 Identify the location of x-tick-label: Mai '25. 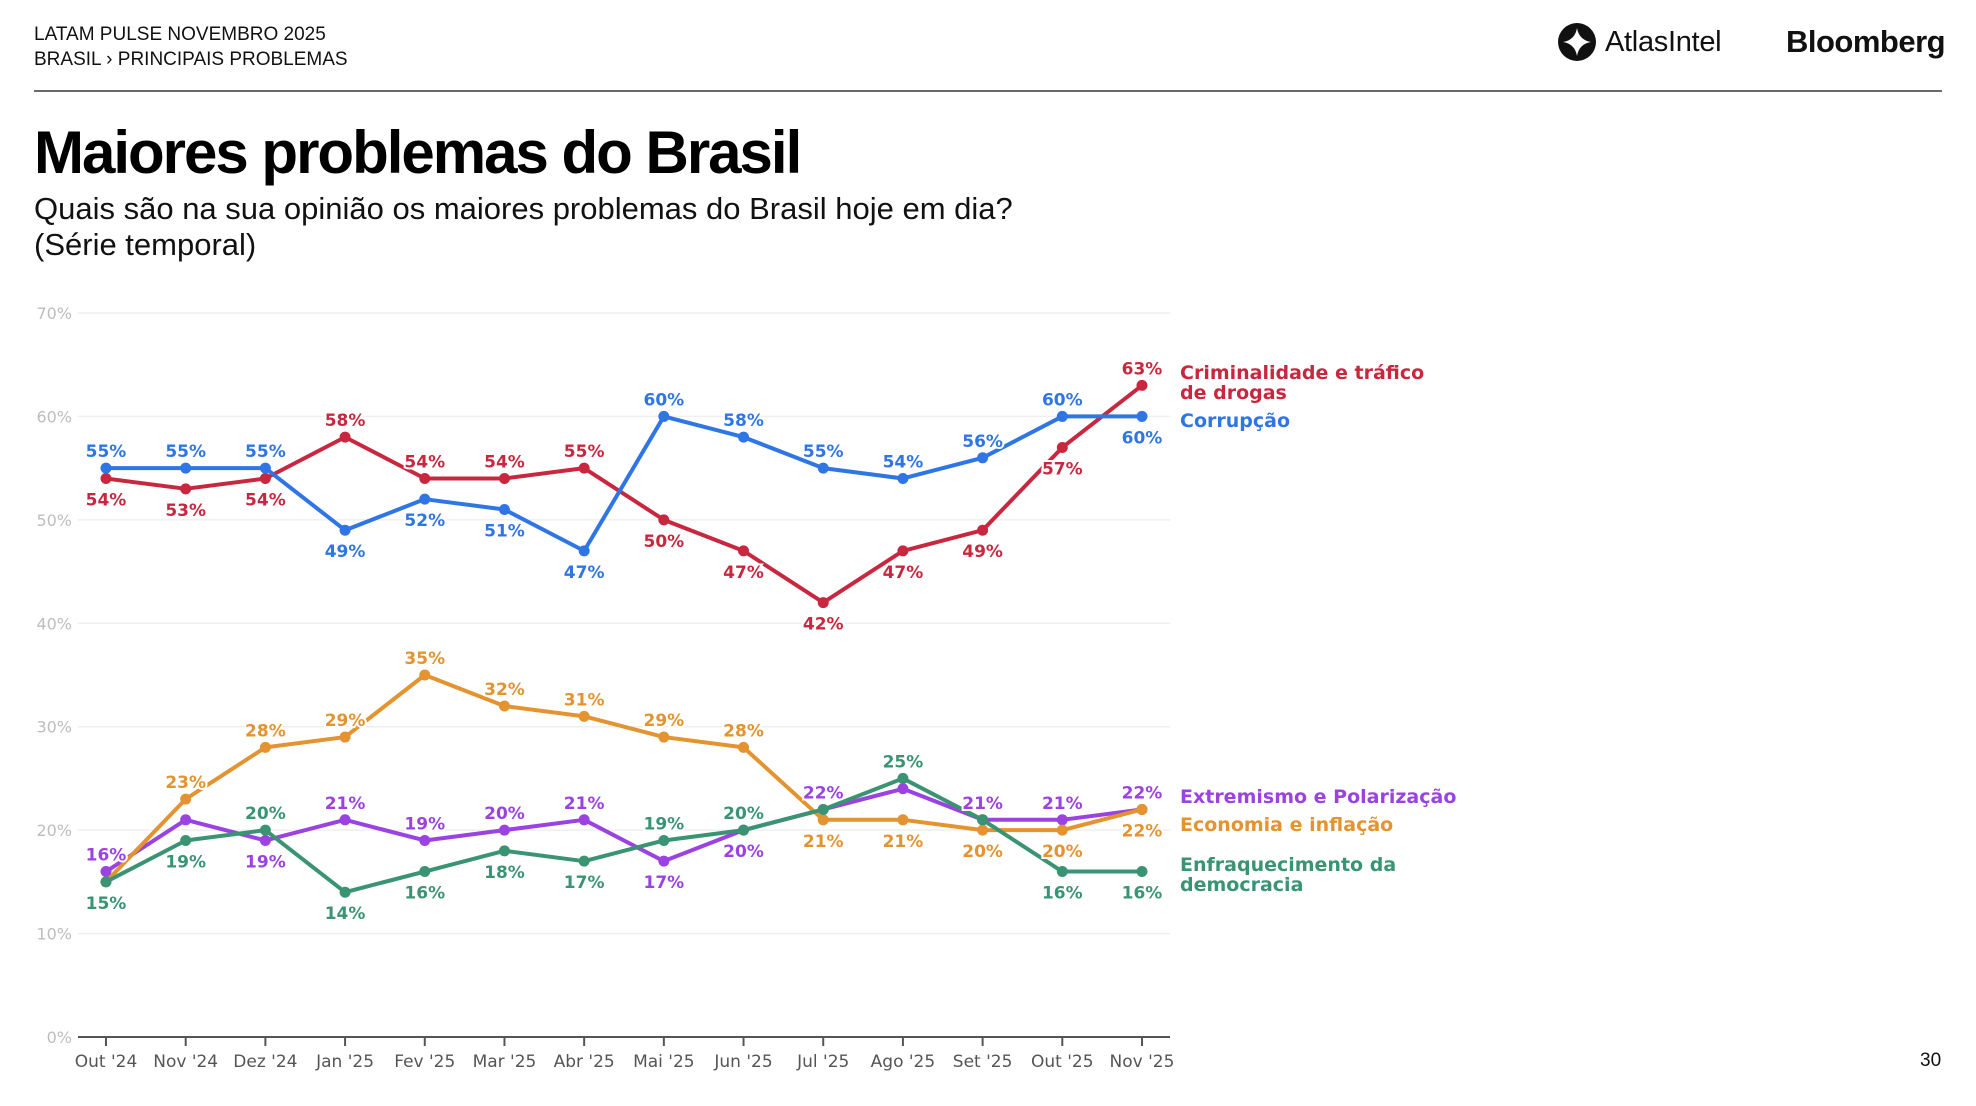
(664, 1062).